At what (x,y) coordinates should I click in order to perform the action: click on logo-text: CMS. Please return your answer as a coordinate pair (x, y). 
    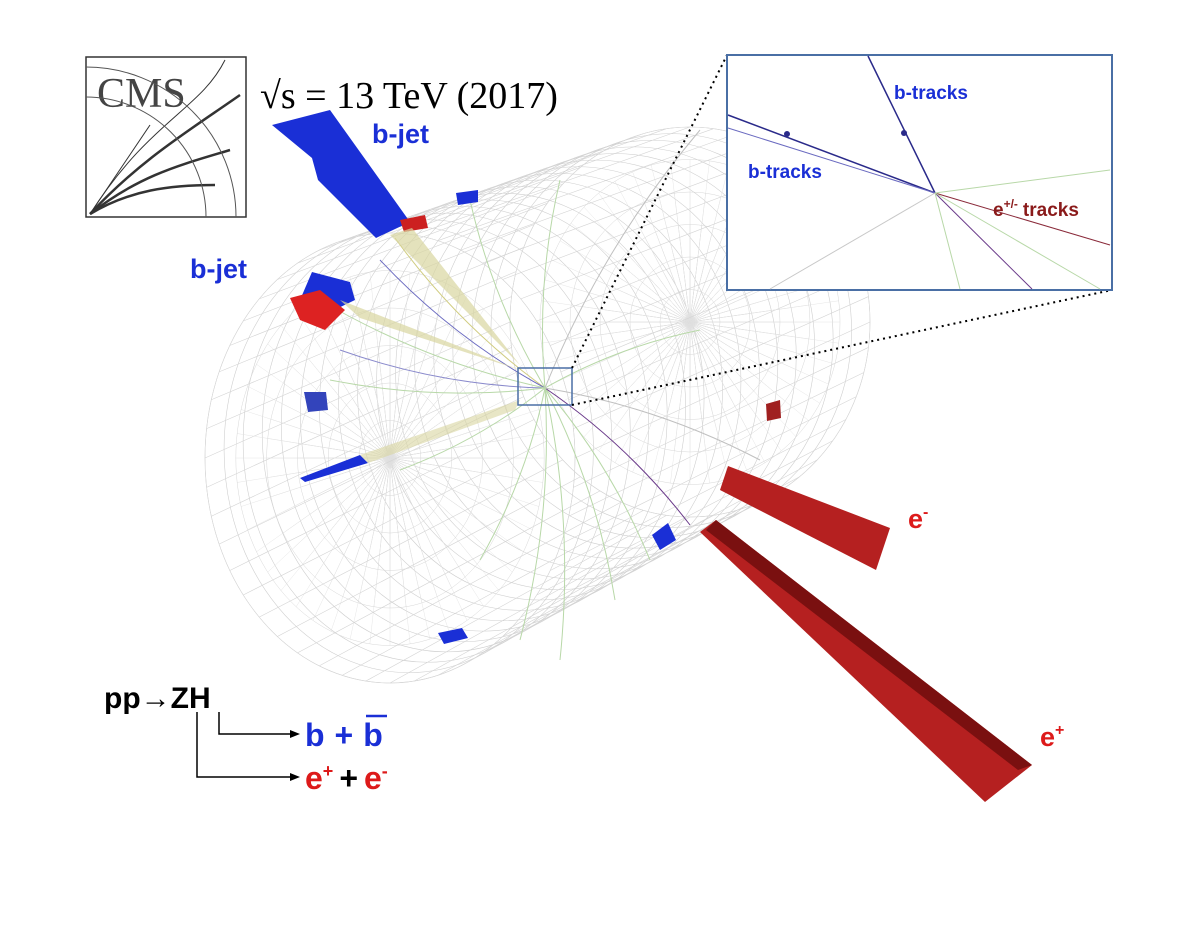
    Looking at the image, I should click on (141, 94).